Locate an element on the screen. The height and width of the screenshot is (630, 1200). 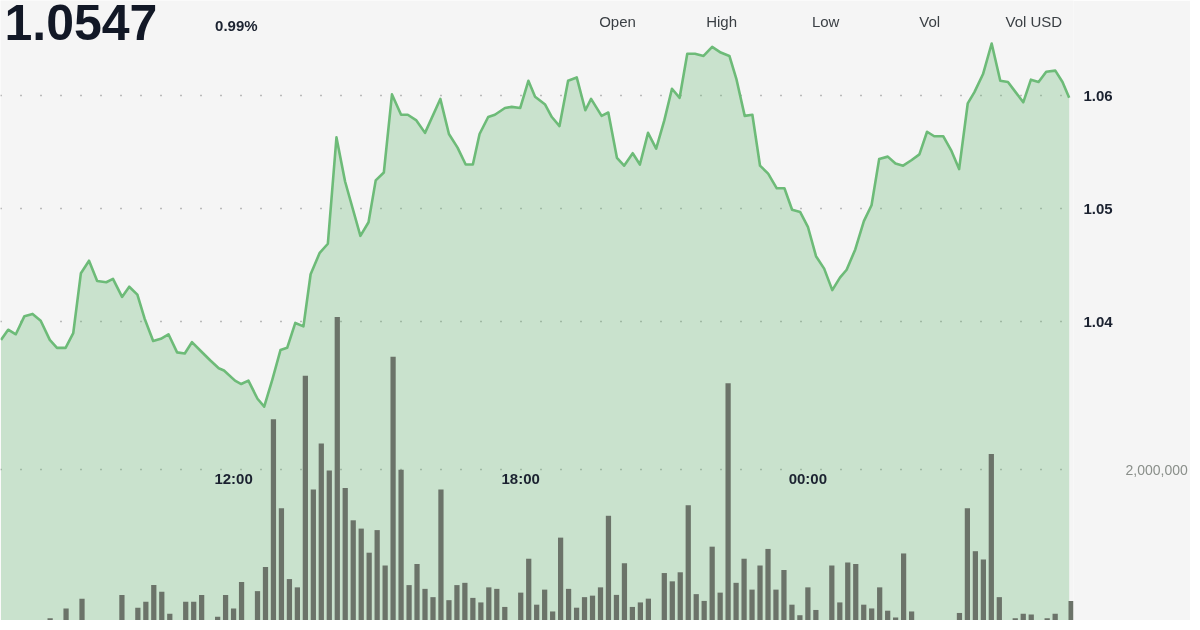
y-tick-label: 1.06 is located at coordinates (1098, 95).